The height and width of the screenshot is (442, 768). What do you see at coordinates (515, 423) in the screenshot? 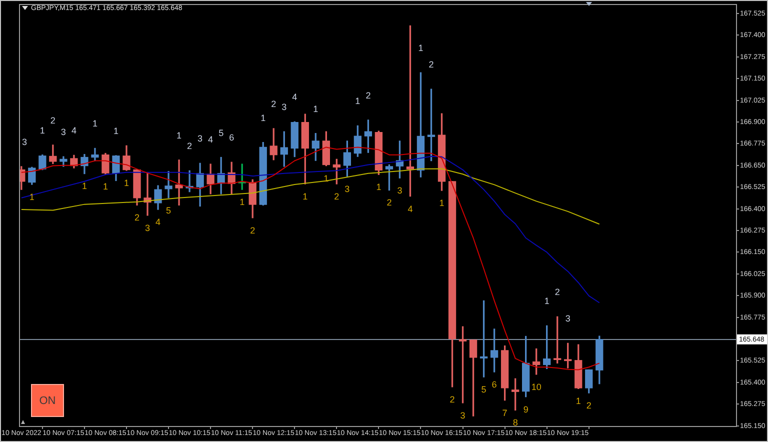
I see `annotation: 8` at bounding box center [515, 423].